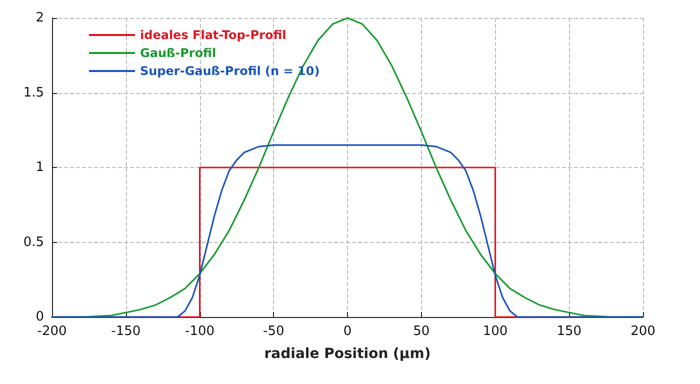 The height and width of the screenshot is (384, 700). Describe the element at coordinates (273, 331) in the screenshot. I see `x-tick-label: -50` at that location.